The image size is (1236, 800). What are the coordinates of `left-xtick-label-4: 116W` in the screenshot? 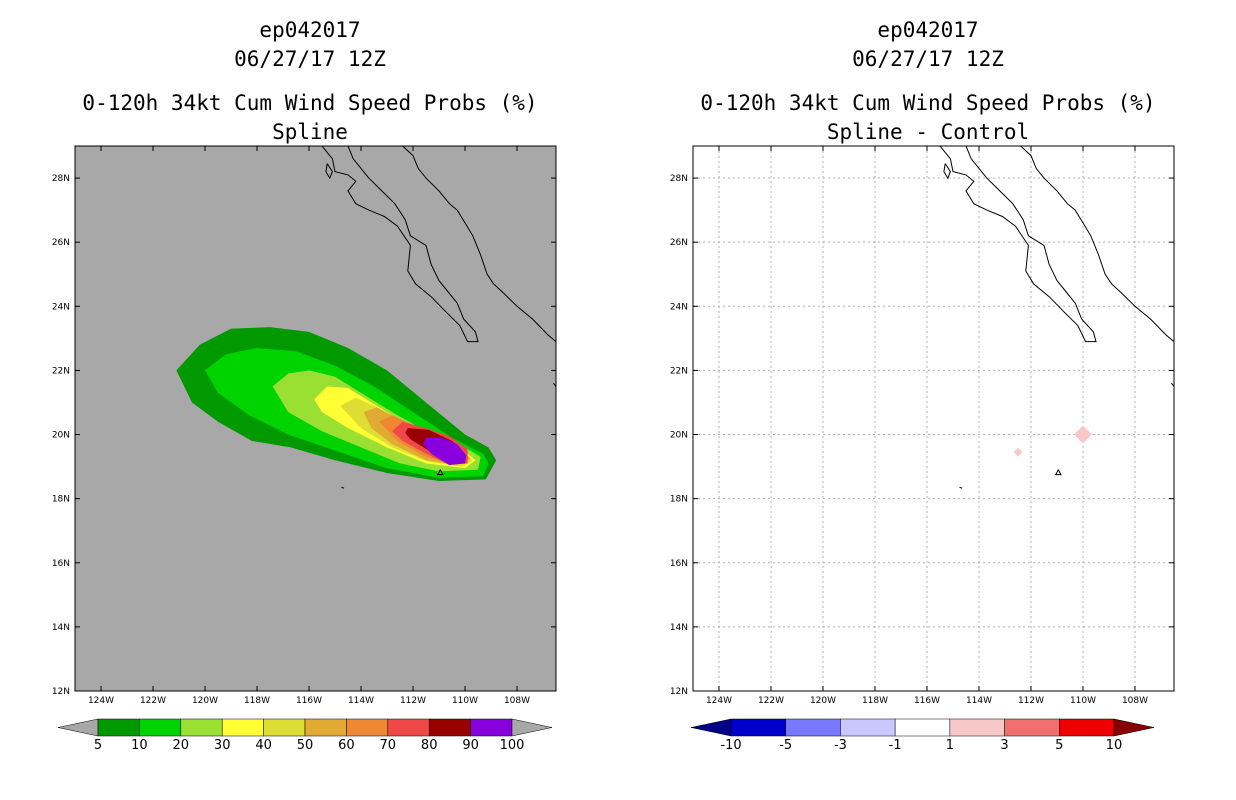 It's located at (309, 701).